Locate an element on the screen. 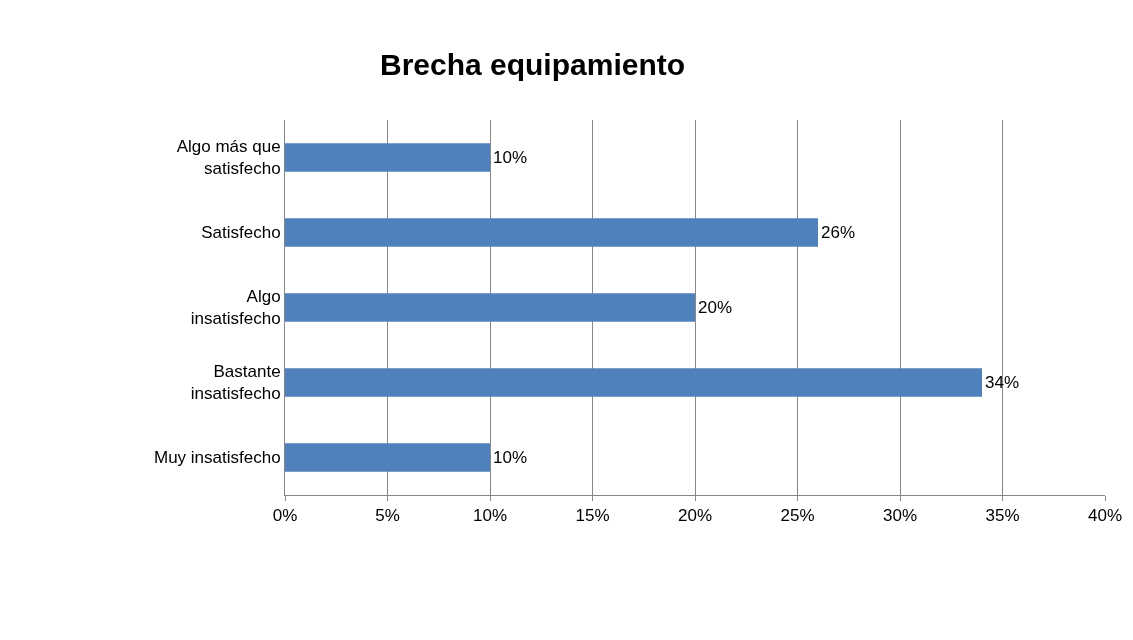 Image resolution: width=1133 pixels, height=640 pixels. data-label: 34% is located at coordinates (1002, 382).